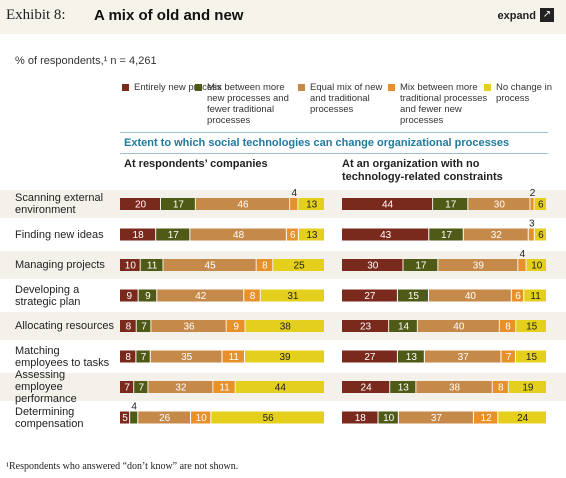  I want to click on value-label: 23, so click(366, 327).